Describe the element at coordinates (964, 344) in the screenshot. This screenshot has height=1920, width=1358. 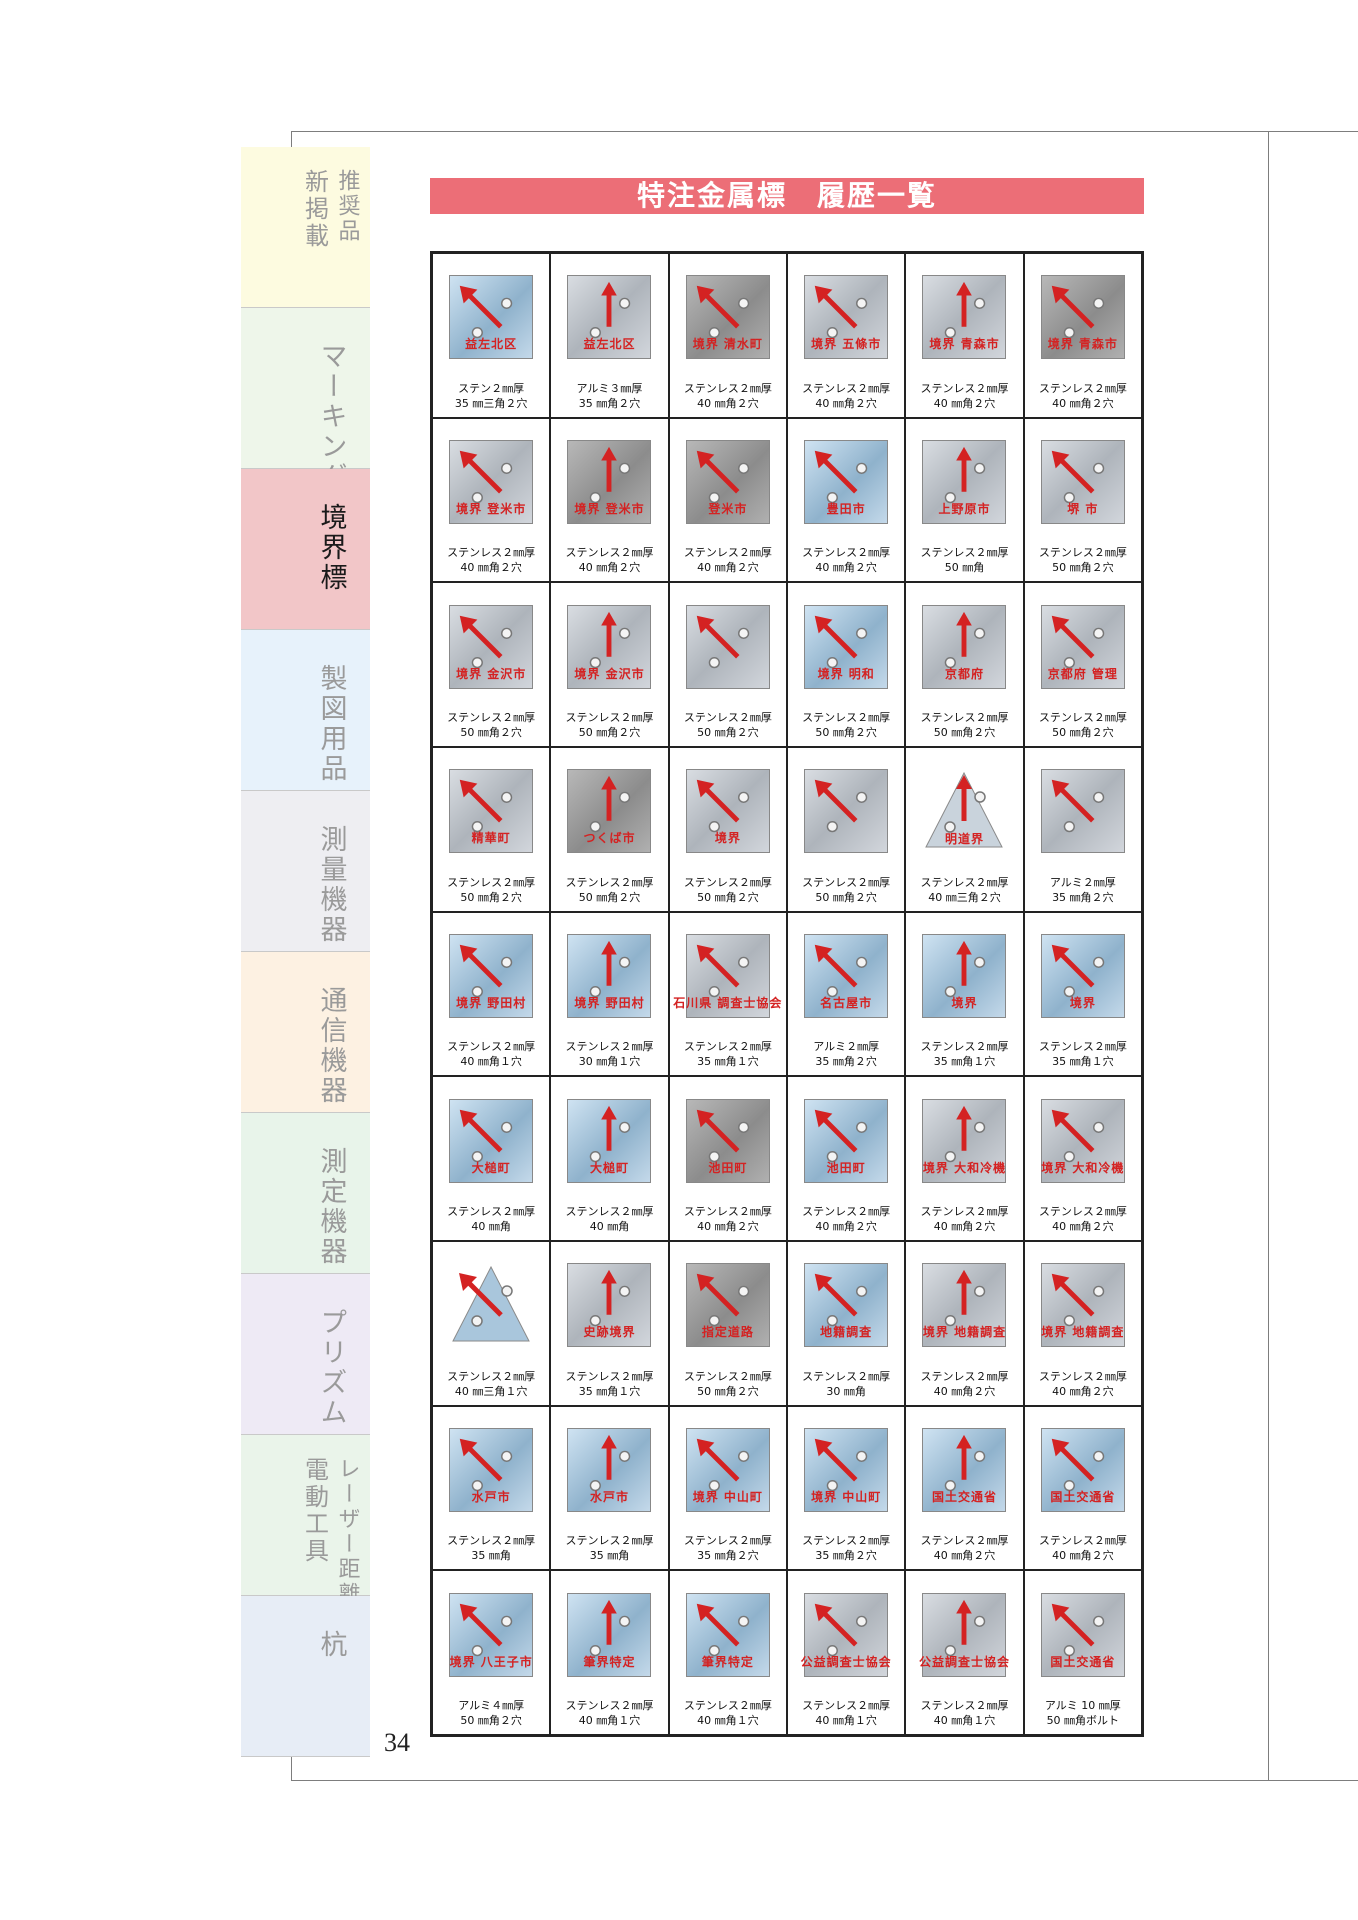
I see `plate-engraving: 境界 青森市` at that location.